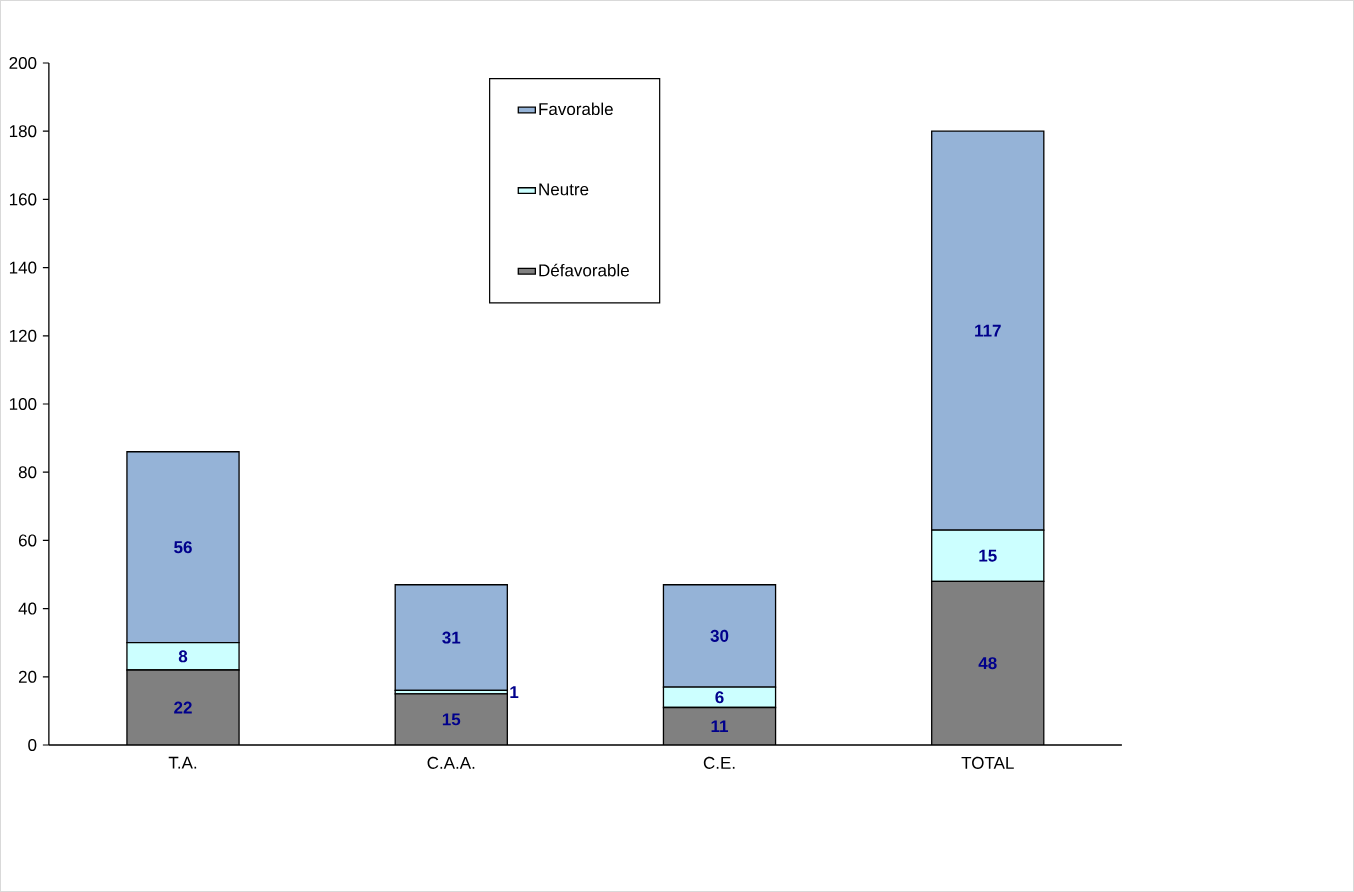 The image size is (1354, 892). Describe the element at coordinates (719, 762) in the screenshot. I see `x-tick-label: C.E.` at that location.